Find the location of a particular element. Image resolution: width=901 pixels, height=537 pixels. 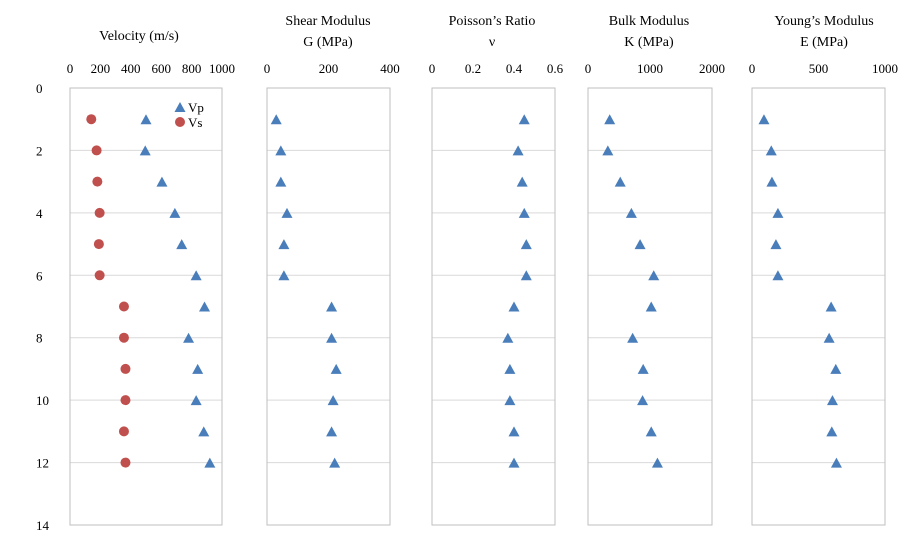

chart-panel: Bulk Modulus K (MPa) 0 1000 2000 is located at coordinates (655, 270).